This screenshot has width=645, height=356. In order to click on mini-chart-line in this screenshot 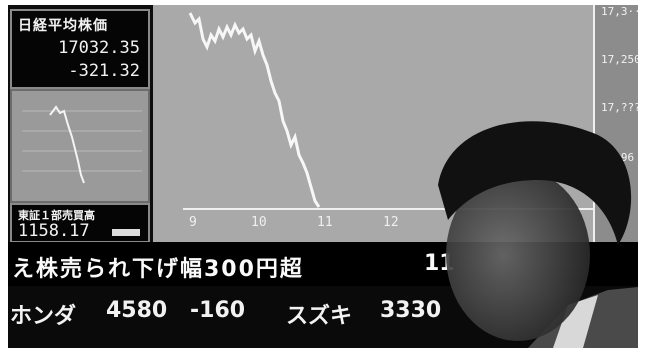, I will do `click(67, 144)`.